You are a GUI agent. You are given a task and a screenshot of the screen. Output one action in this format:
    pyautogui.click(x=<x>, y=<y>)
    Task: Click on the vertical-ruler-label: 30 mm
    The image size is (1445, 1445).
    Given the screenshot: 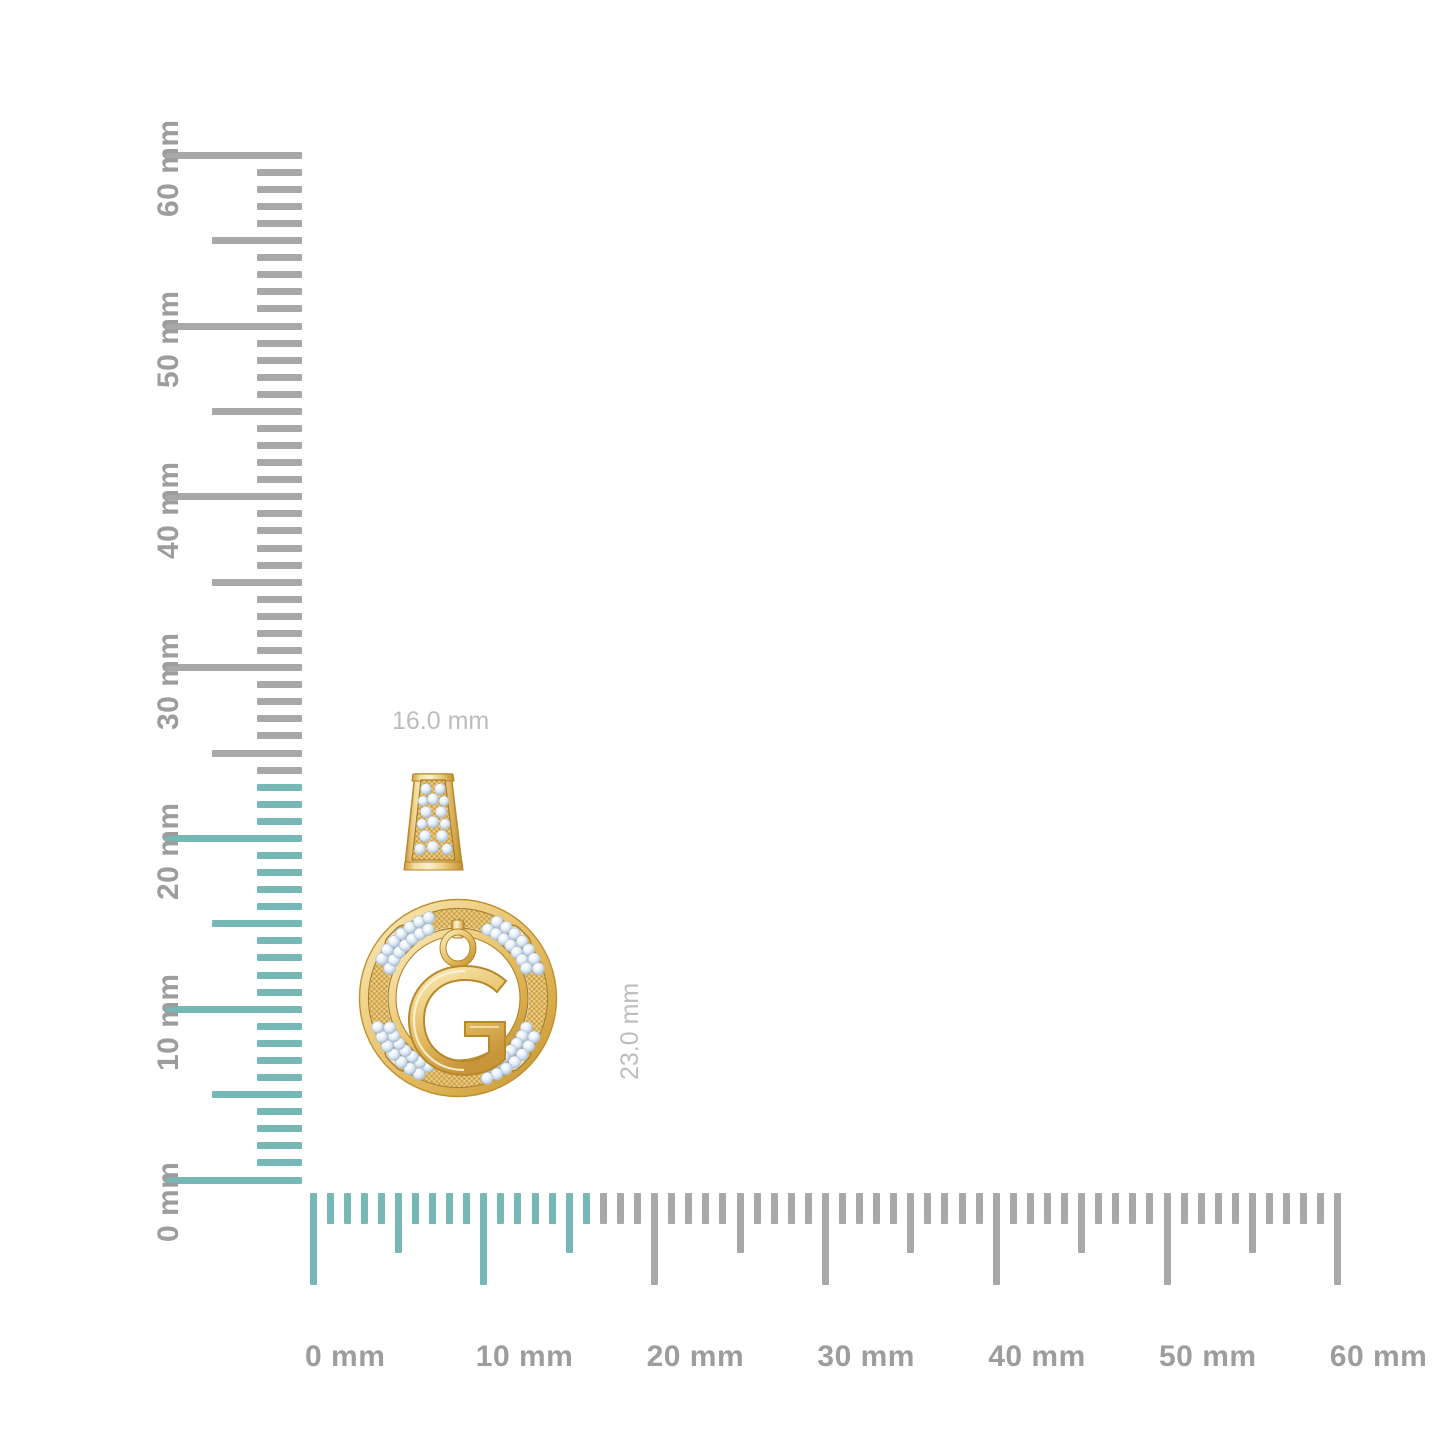 What is the action you would take?
    pyautogui.click(x=168, y=681)
    